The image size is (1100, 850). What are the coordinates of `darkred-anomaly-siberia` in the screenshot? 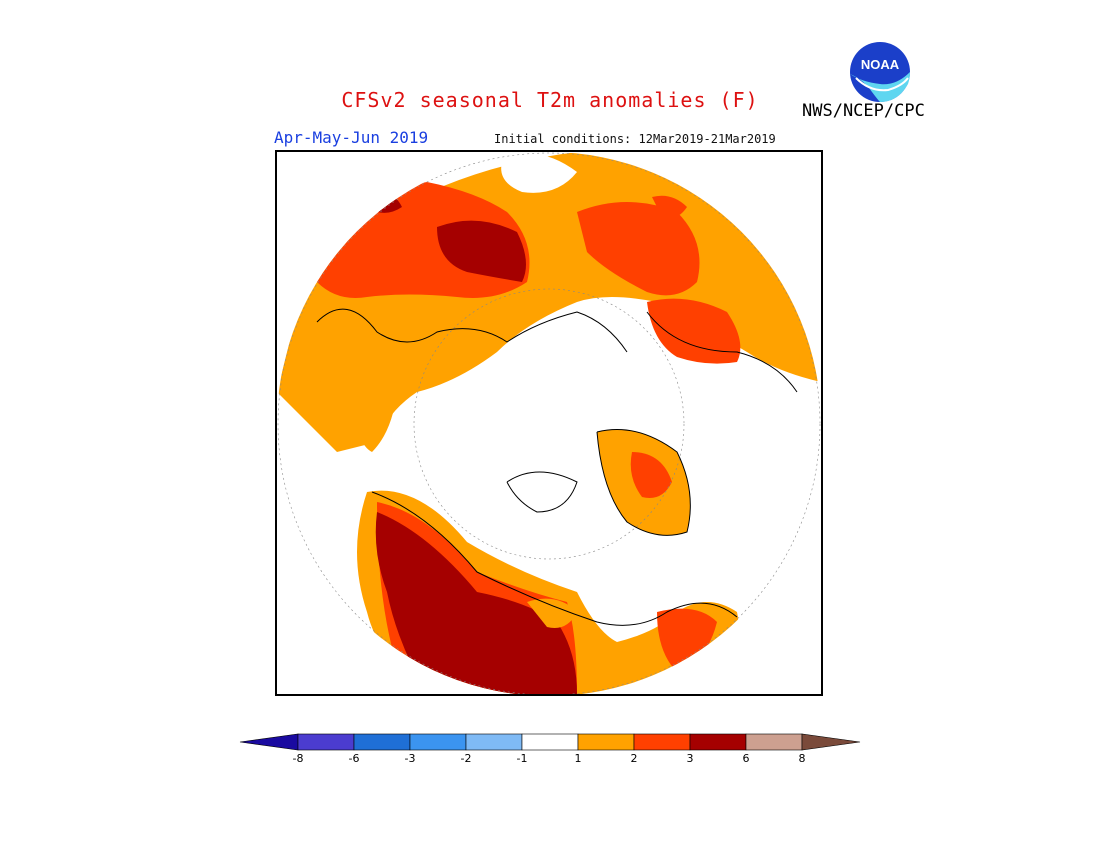 It's located at (481, 251).